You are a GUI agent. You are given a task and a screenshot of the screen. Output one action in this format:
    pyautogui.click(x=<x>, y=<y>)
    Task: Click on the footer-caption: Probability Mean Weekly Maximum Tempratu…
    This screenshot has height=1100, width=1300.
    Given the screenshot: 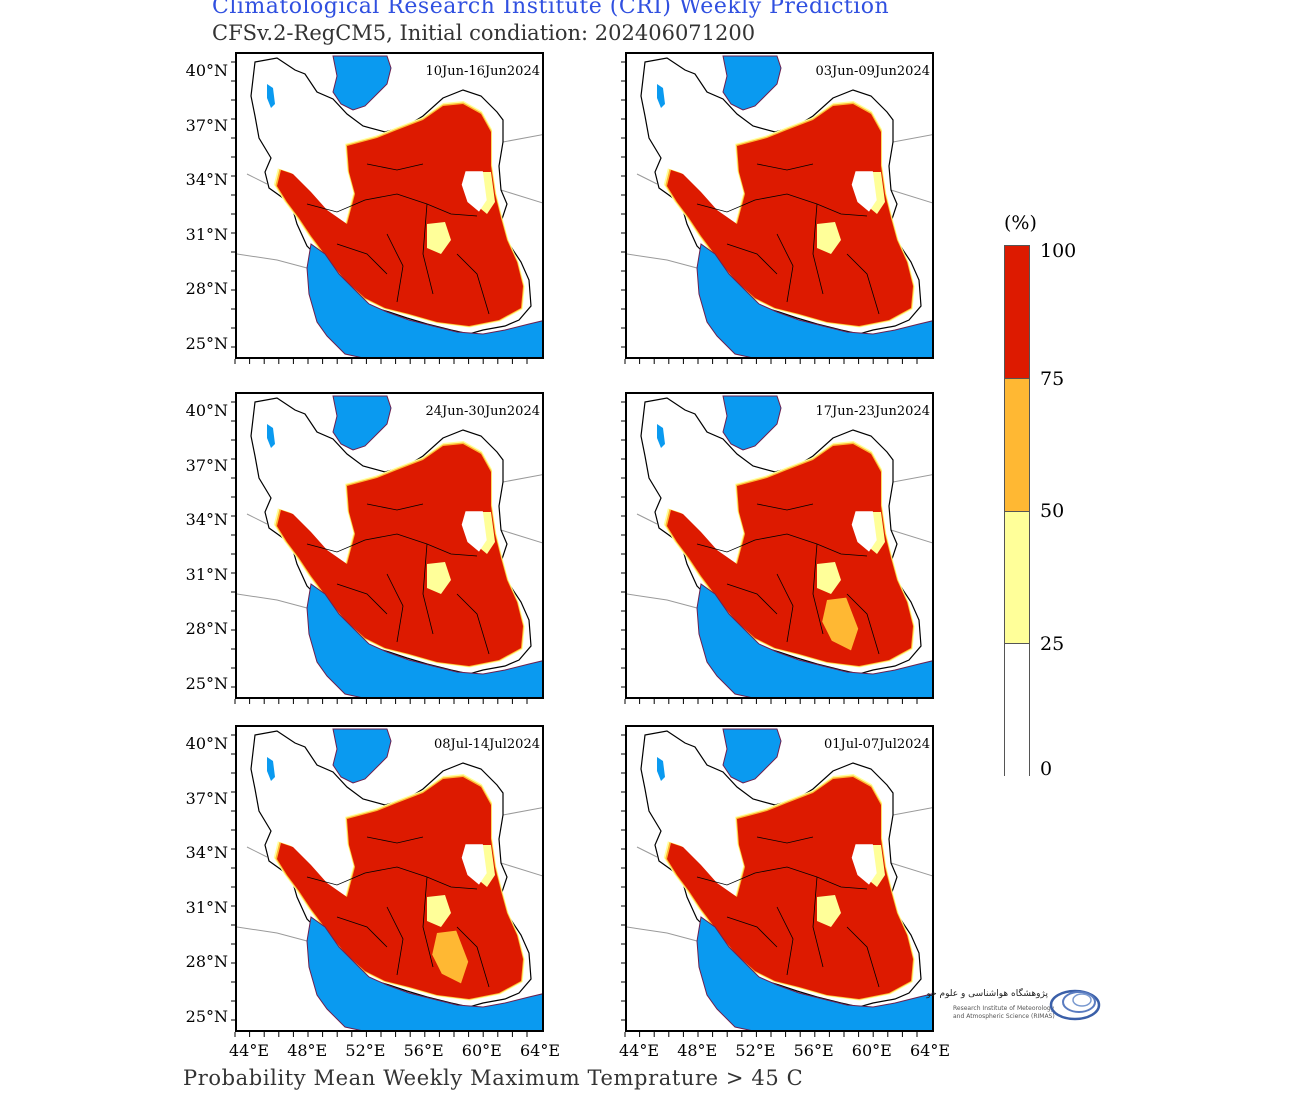 What is the action you would take?
    pyautogui.click(x=493, y=1078)
    